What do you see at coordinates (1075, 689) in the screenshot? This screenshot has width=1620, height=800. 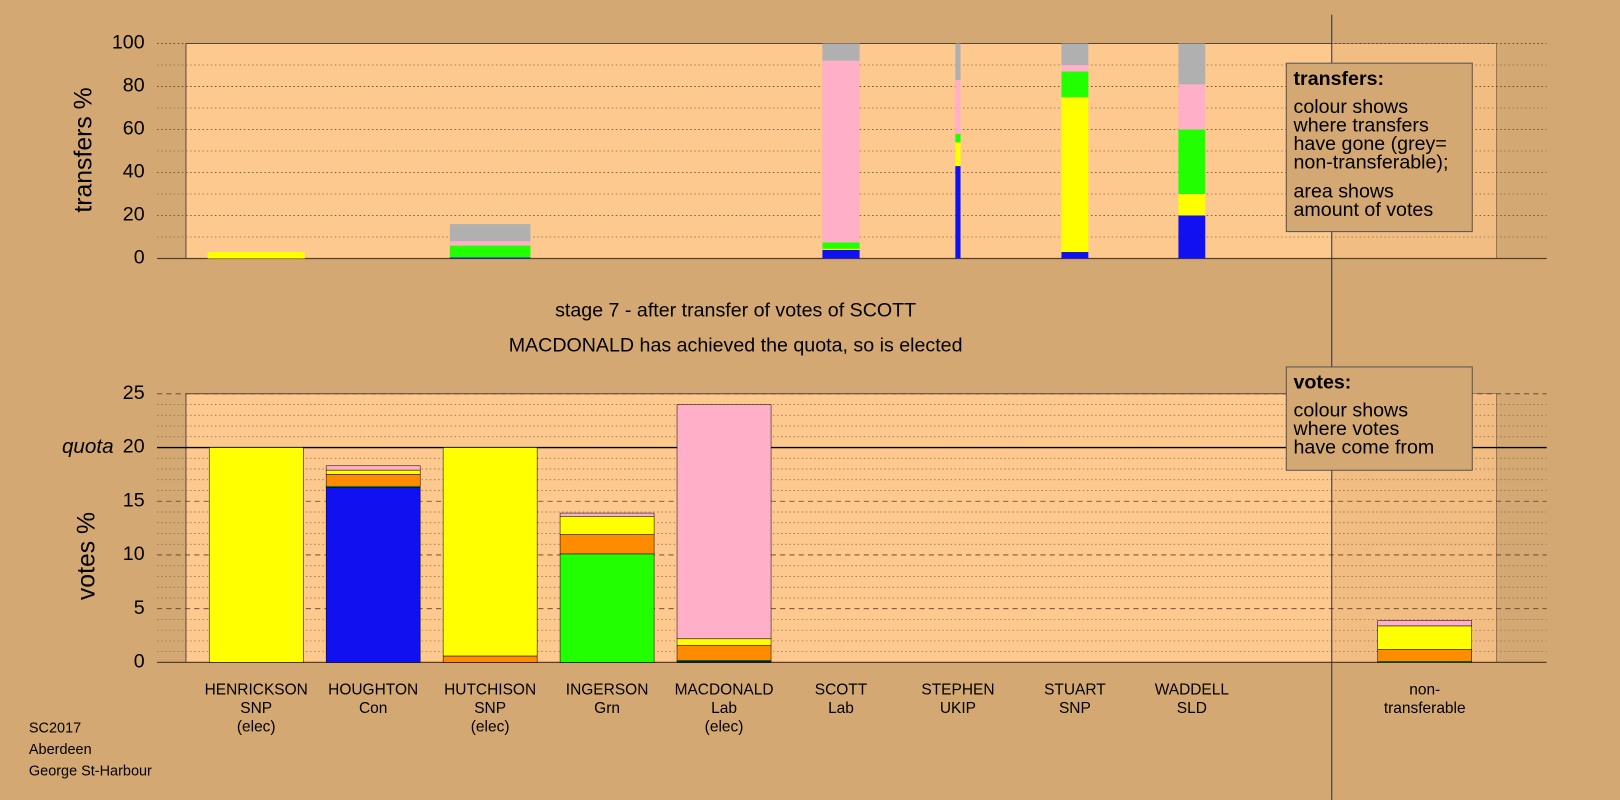 I see `x-tick-label: STUART` at bounding box center [1075, 689].